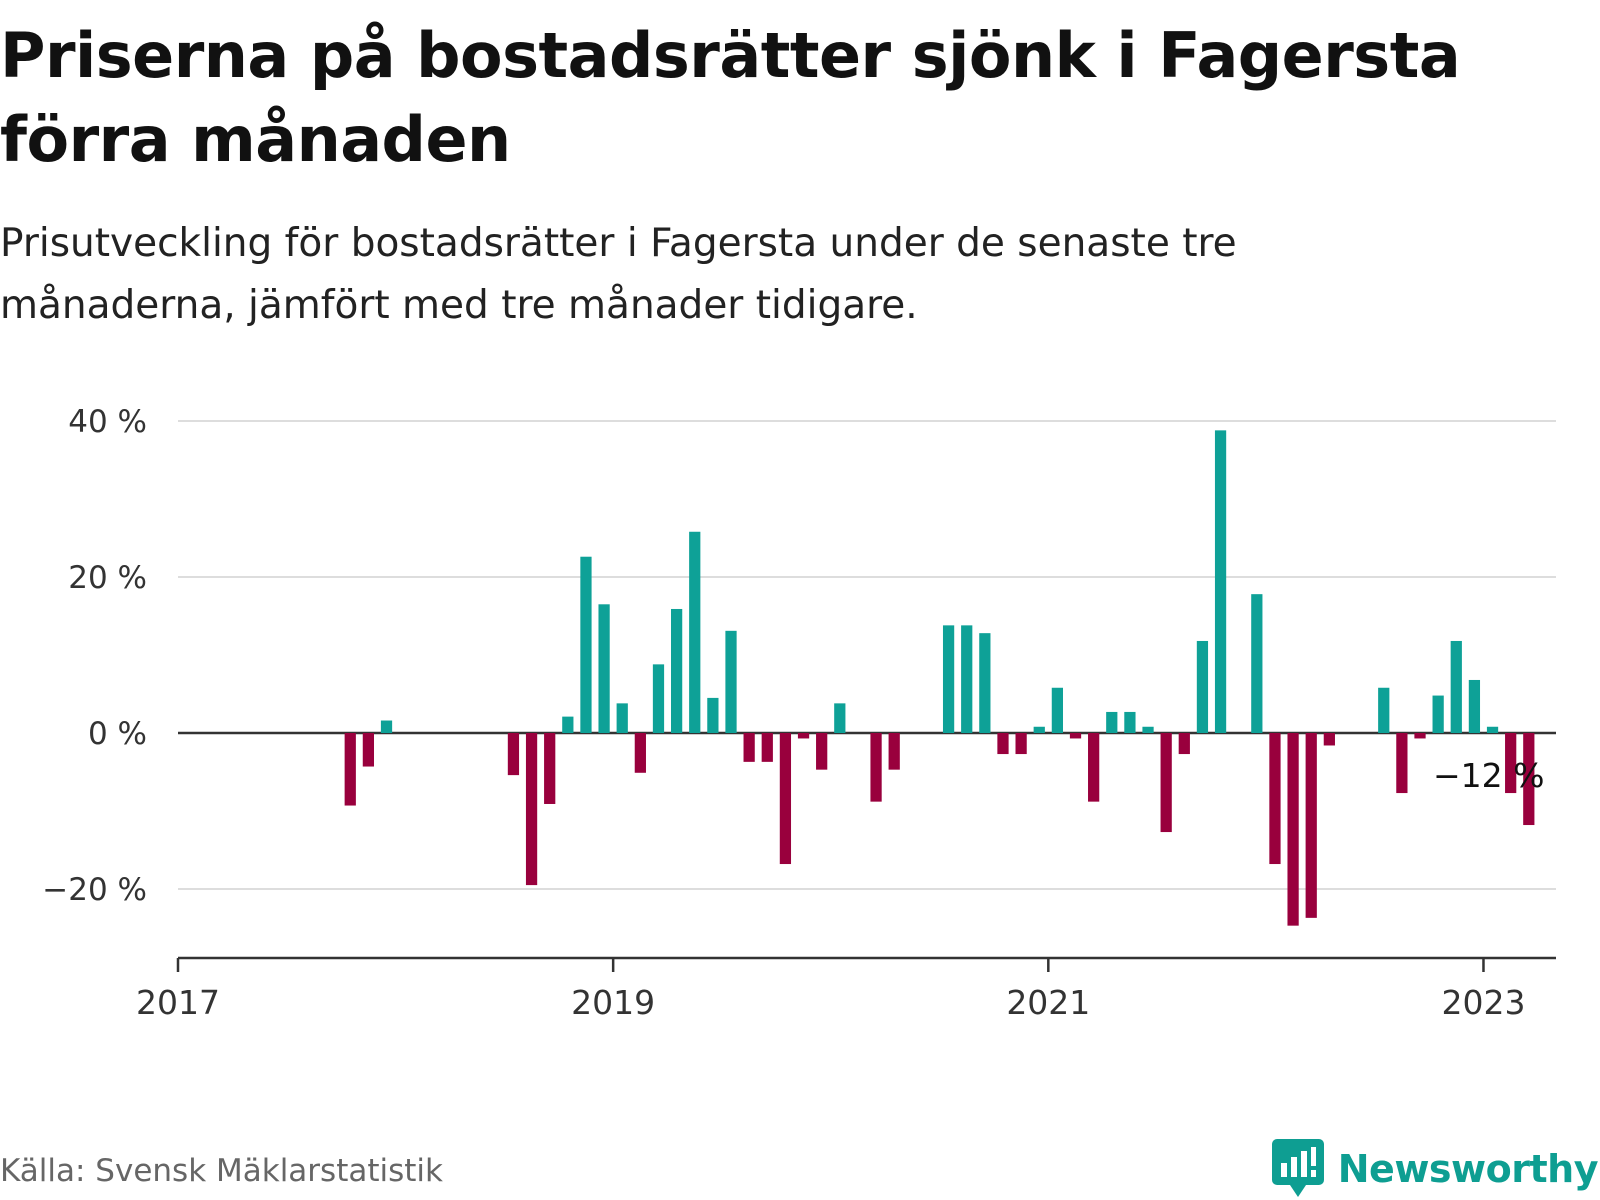  What do you see at coordinates (107, 422) in the screenshot?
I see `y-tick-label: 40 %` at bounding box center [107, 422].